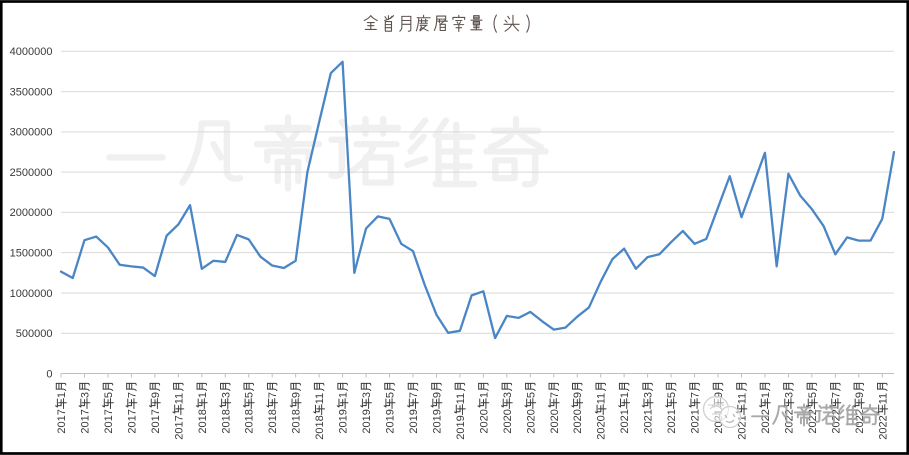 The height and width of the screenshot is (455, 909). I want to click on svg-text: 3500000, so click(31, 92).